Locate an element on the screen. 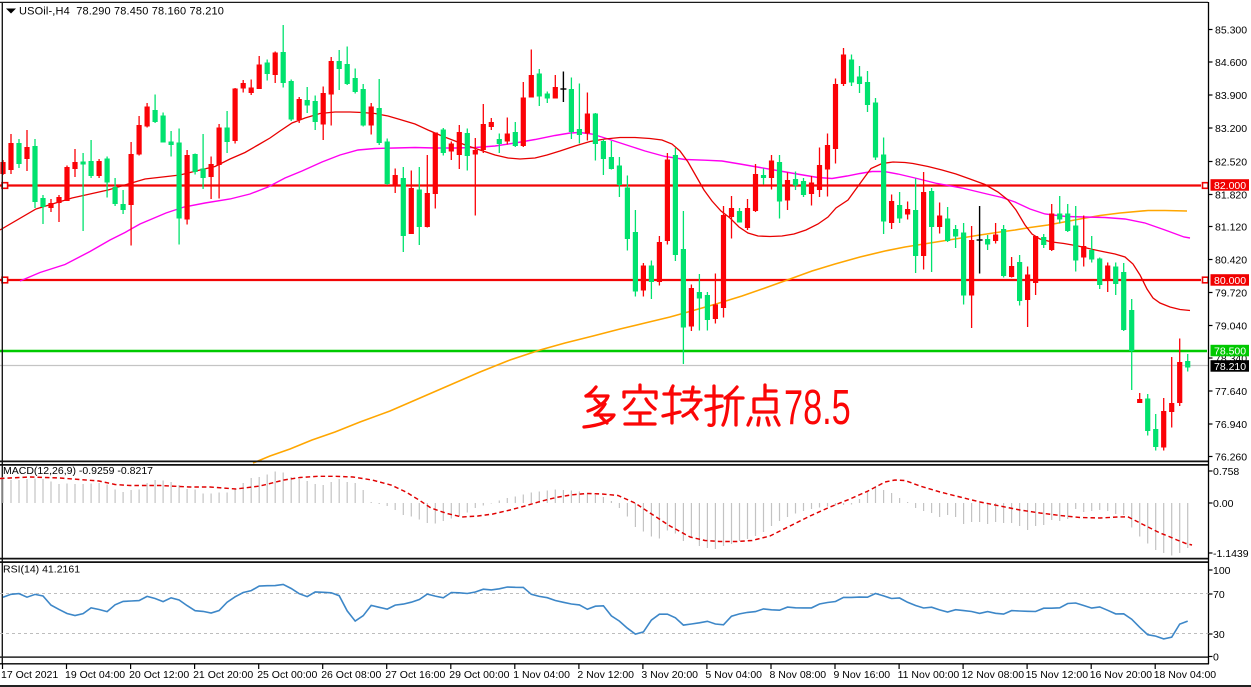 Image resolution: width=1251 pixels, height=687 pixels. svg-text: 9 Nov 16:00 is located at coordinates (862, 675).